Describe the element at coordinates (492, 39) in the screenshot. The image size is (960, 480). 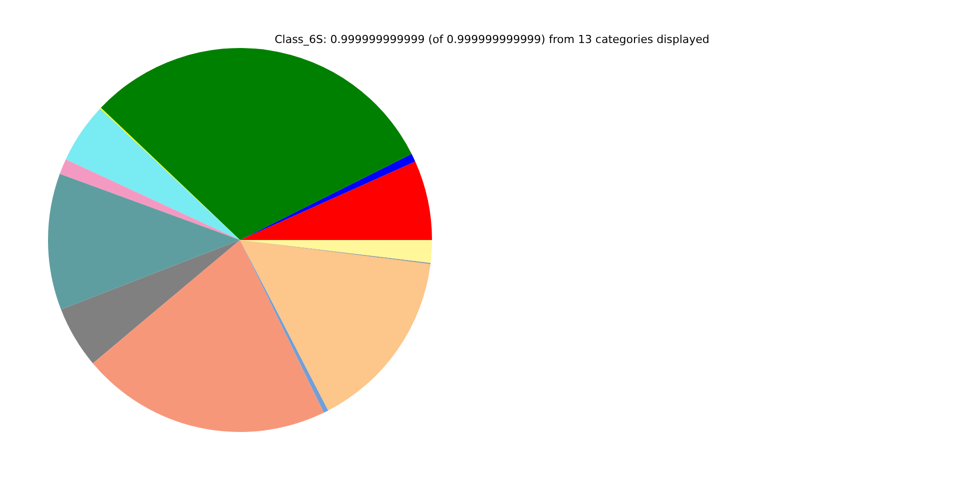
I see `text: Class_6S: 0.999999999999 (of 0.999999999999) from 13 categories displayed` at that location.